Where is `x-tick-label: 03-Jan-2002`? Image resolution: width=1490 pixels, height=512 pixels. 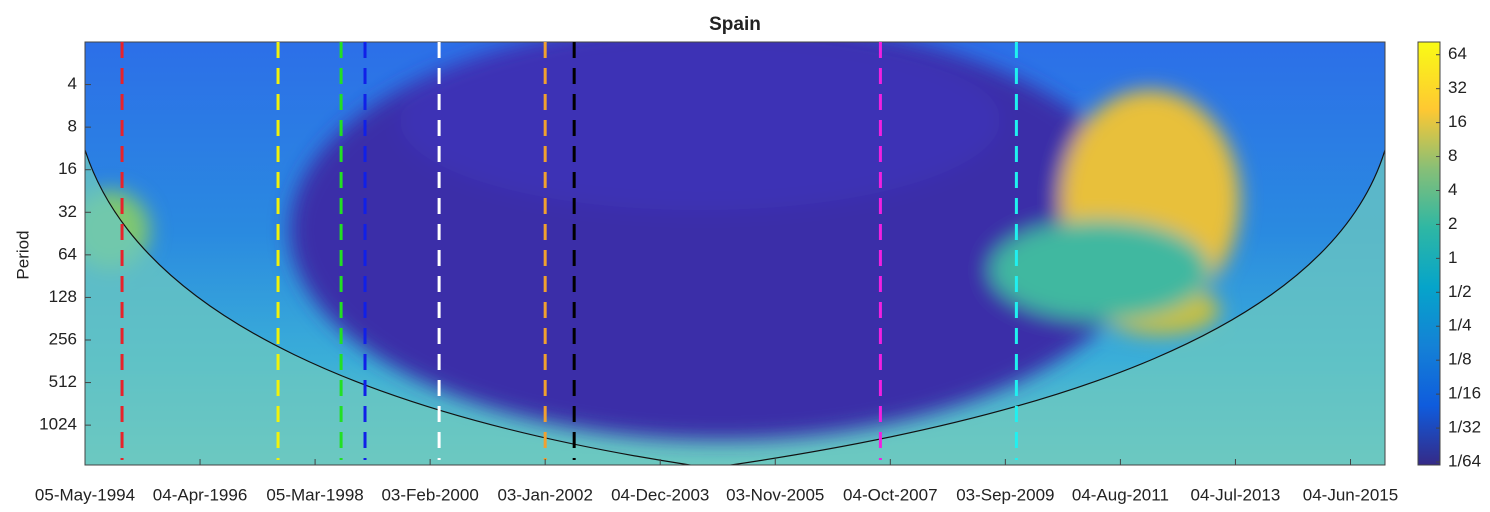
x-tick-label: 03-Jan-2002 is located at coordinates (544, 494).